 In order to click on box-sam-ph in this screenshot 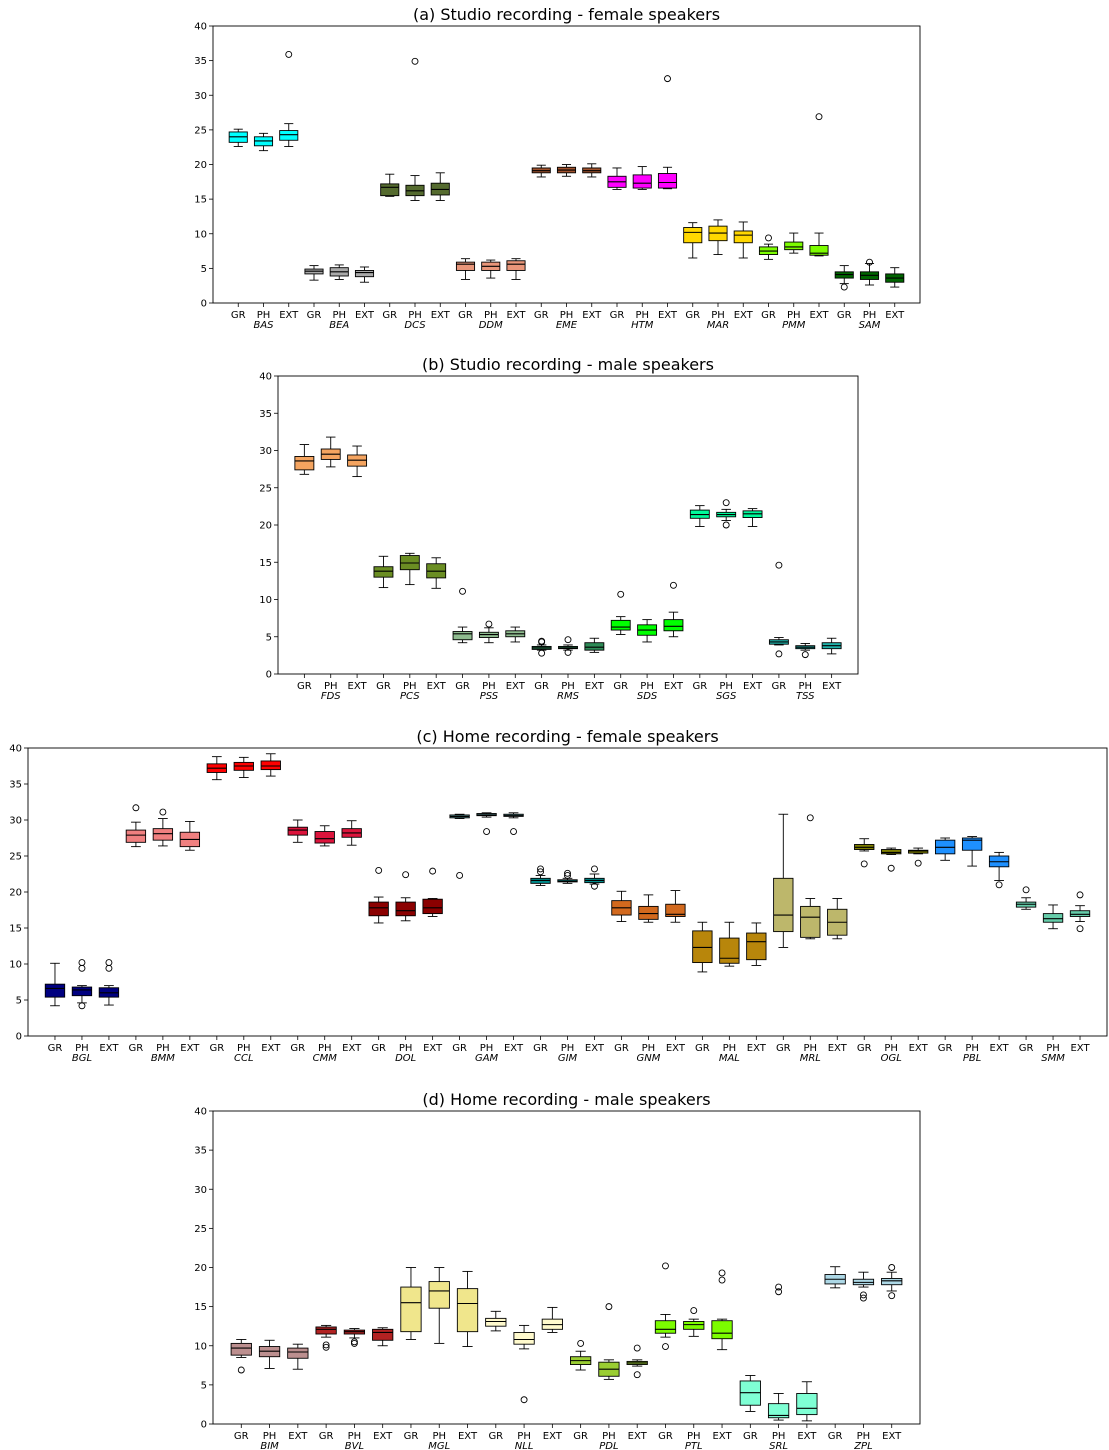, I will do `click(869, 272)`.